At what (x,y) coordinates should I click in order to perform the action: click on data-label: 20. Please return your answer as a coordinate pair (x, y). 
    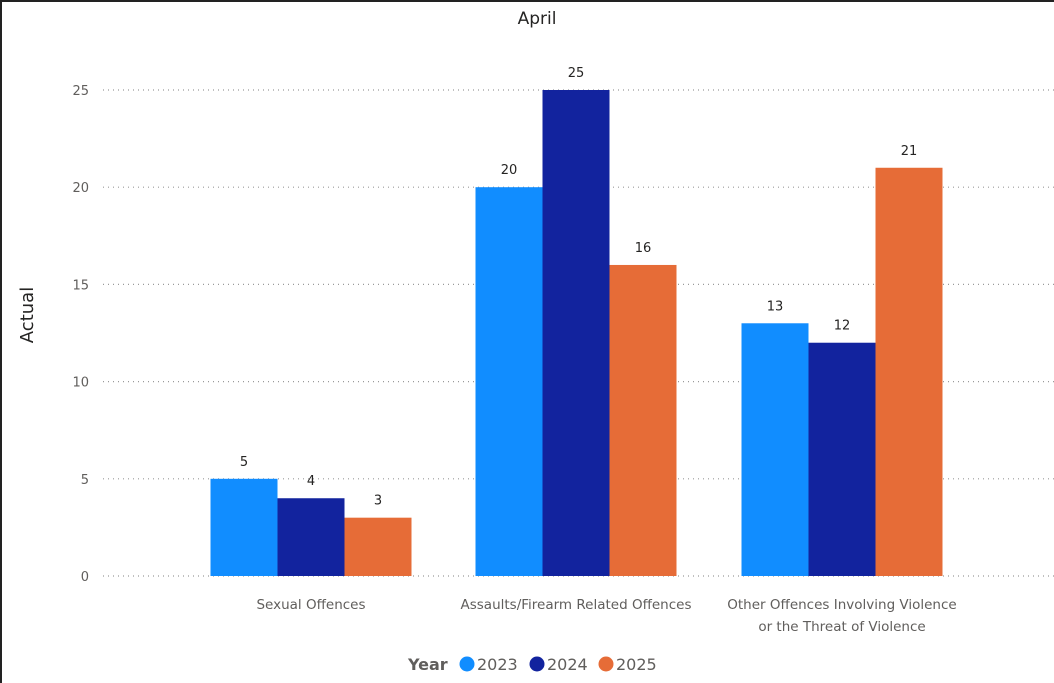
    Looking at the image, I should click on (509, 170).